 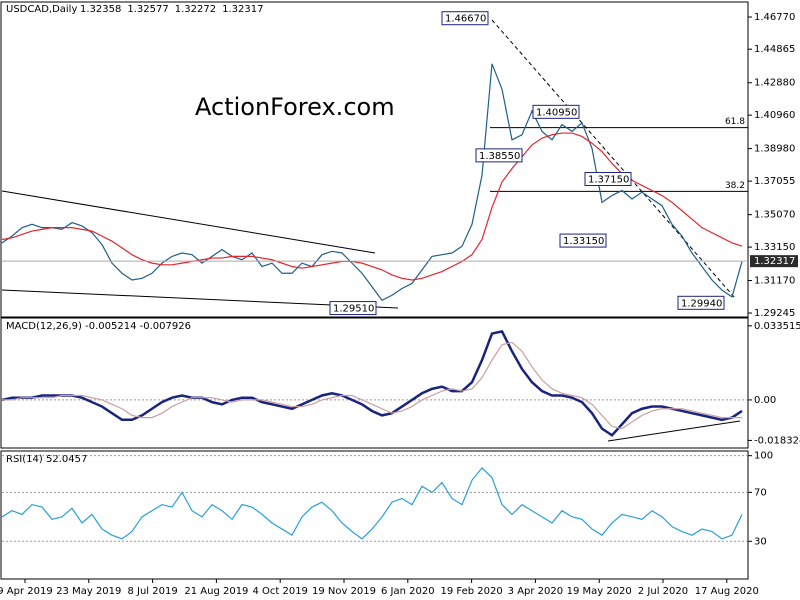 I want to click on x-tick-label: 8 Jul 2019, so click(x=152, y=591).